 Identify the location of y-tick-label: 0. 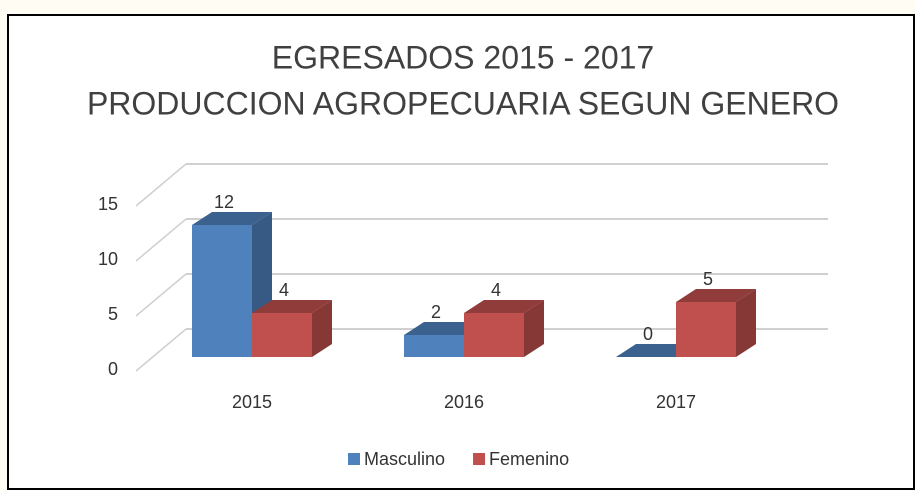
(113, 369).